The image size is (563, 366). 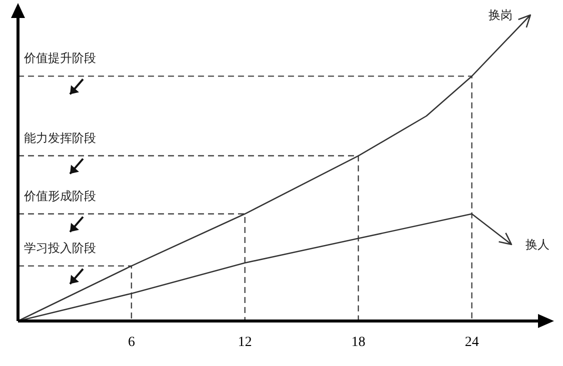 What do you see at coordinates (59, 195) in the screenshot?
I see `annotation: 价值形成阶段` at bounding box center [59, 195].